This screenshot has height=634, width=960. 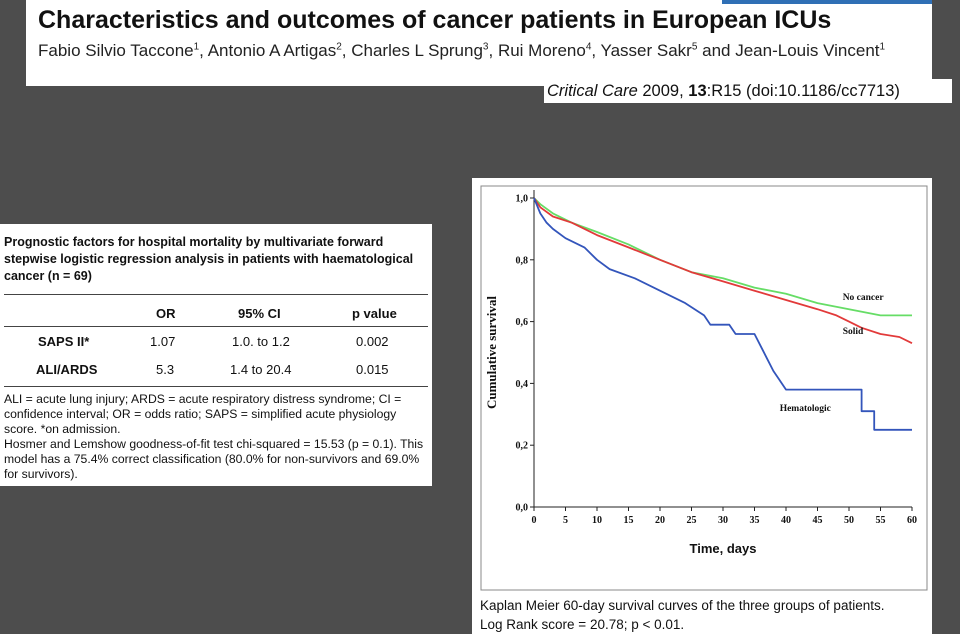 What do you see at coordinates (67, 369) in the screenshot?
I see `row-label-ali: ALI/ARDS` at bounding box center [67, 369].